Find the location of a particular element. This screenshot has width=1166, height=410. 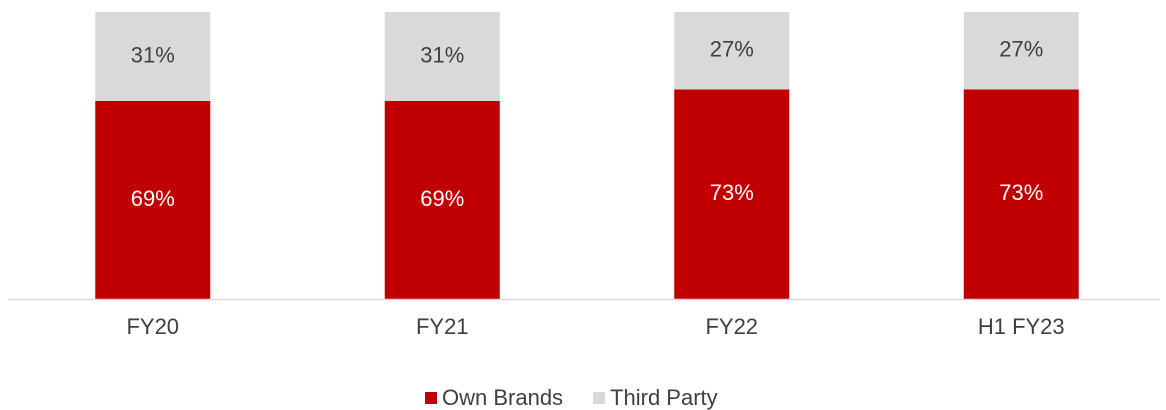

legend-label: Own Brands is located at coordinates (502, 397).